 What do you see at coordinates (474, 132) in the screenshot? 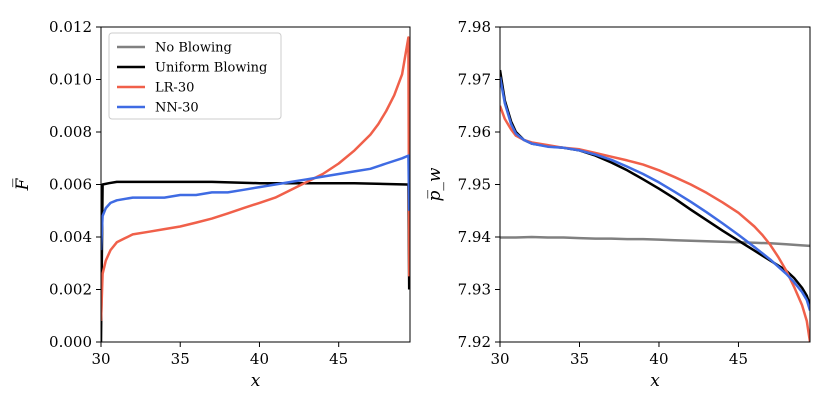
I see `y-tick-label: 7.96` at bounding box center [474, 132].